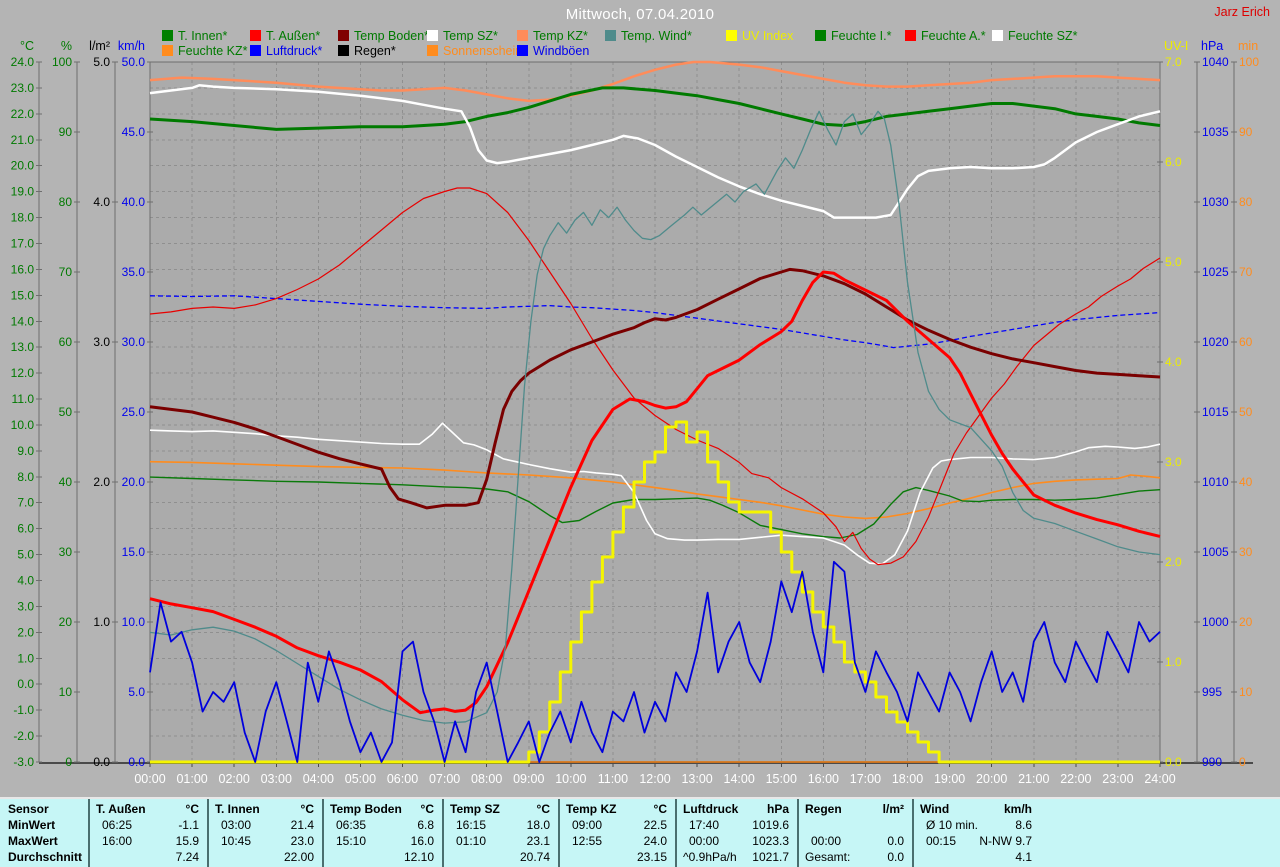  What do you see at coordinates (952, 825) in the screenshot?
I see `min-time: Ø 10 min.` at bounding box center [952, 825].